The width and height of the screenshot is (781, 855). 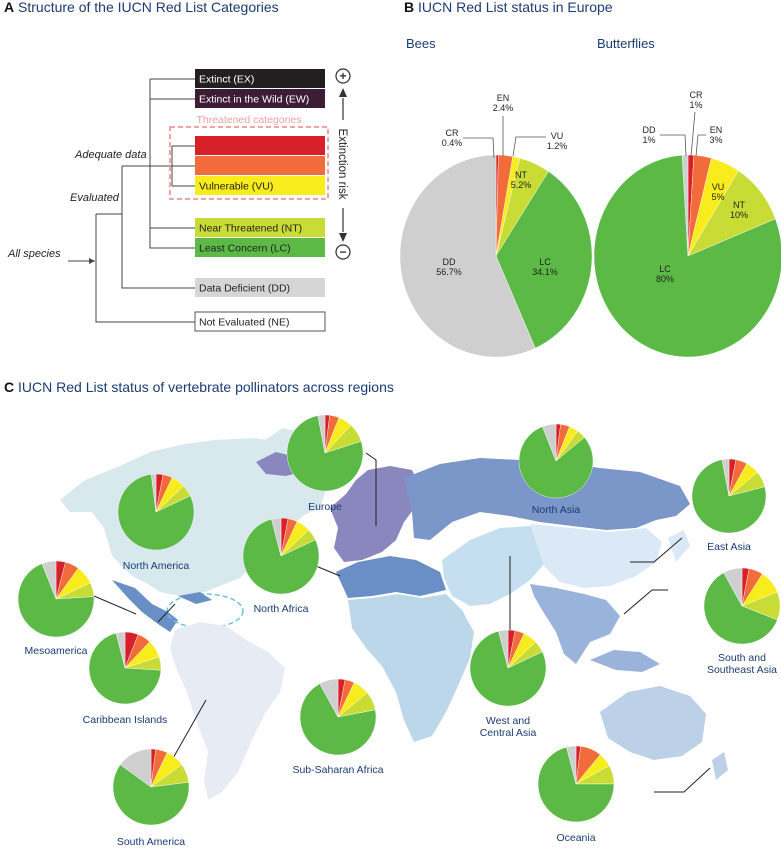 What do you see at coordinates (556, 510) in the screenshot?
I see `north-asia-label: North Asia` at bounding box center [556, 510].